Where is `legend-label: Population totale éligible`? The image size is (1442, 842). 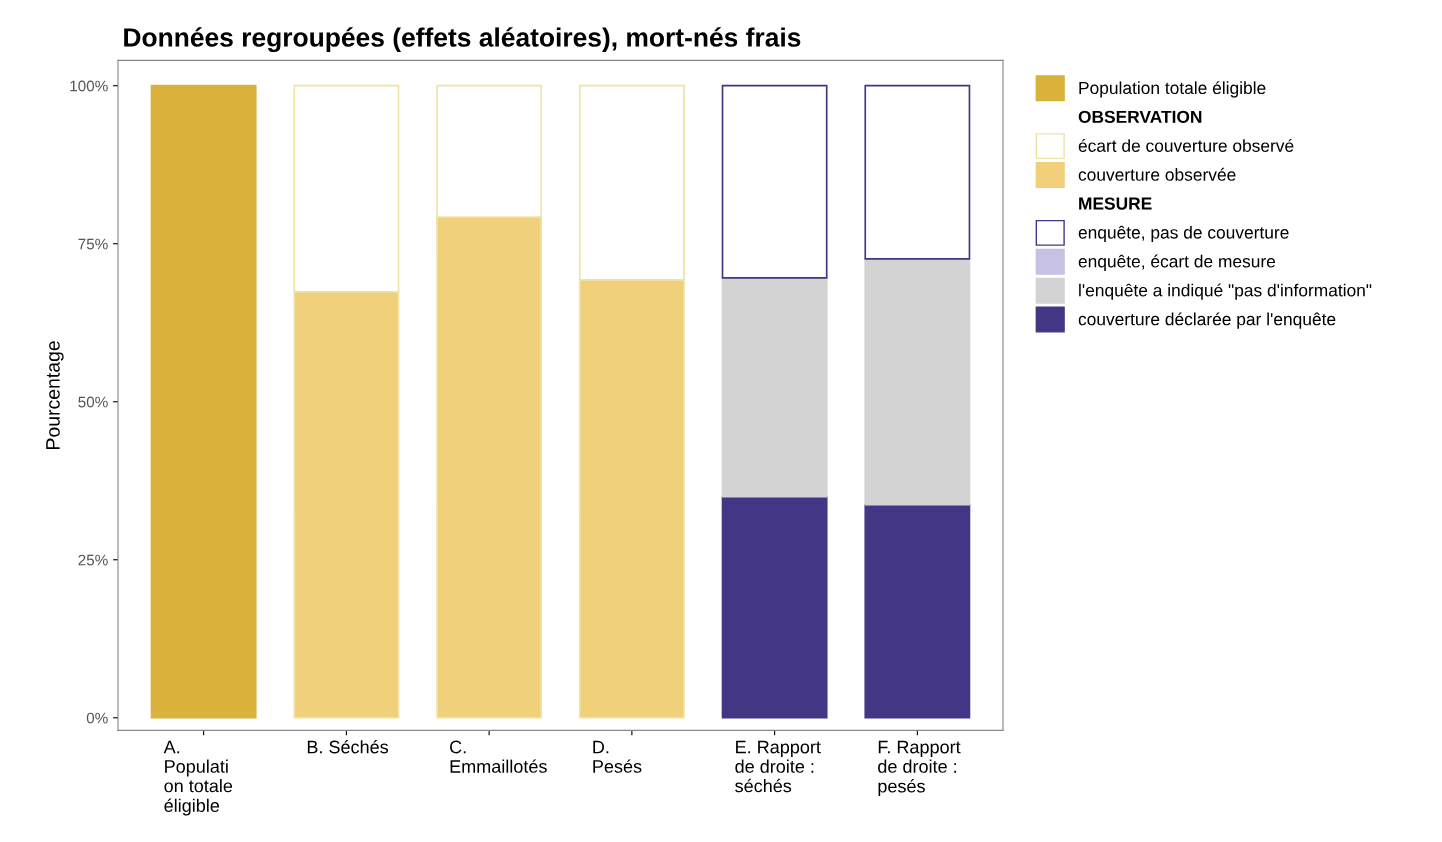 legend-label: Population totale éligible is located at coordinates (1172, 89).